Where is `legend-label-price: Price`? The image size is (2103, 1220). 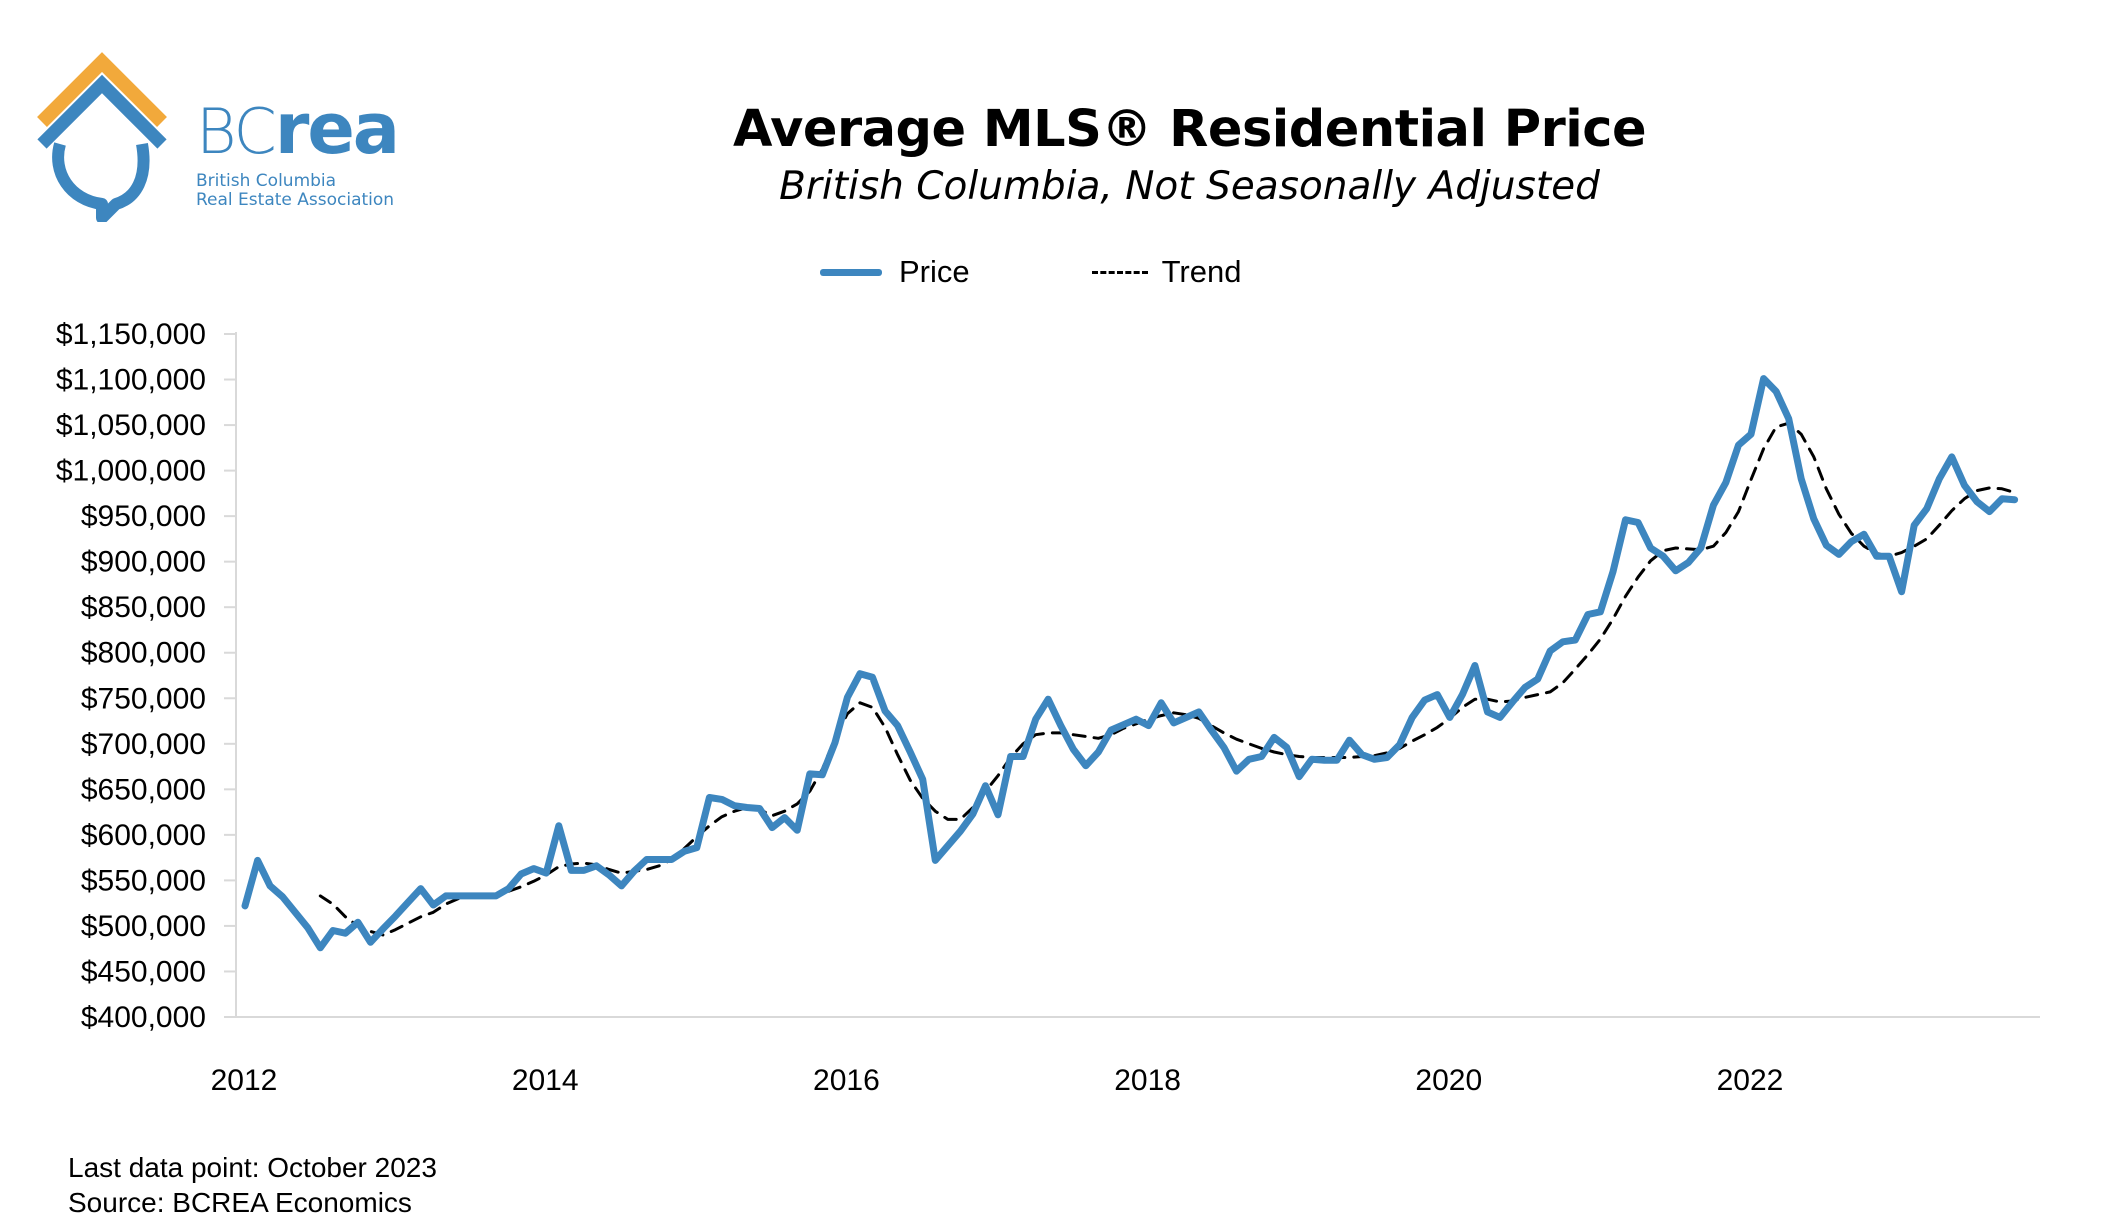
legend-label-price: Price is located at coordinates (934, 271).